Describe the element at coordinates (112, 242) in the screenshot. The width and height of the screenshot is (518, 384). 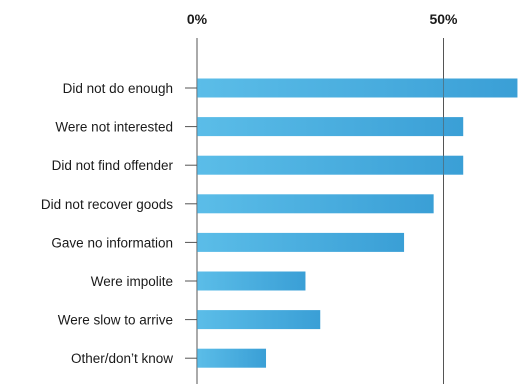
I see `category-label: Gave no information` at that location.